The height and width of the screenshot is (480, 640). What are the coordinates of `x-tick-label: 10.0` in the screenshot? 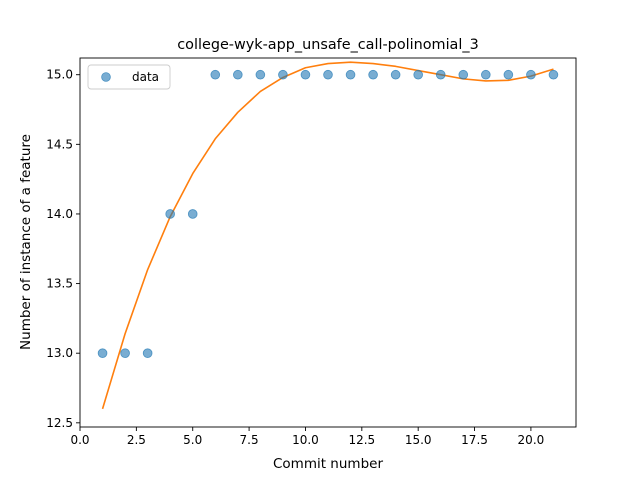 It's located at (305, 440).